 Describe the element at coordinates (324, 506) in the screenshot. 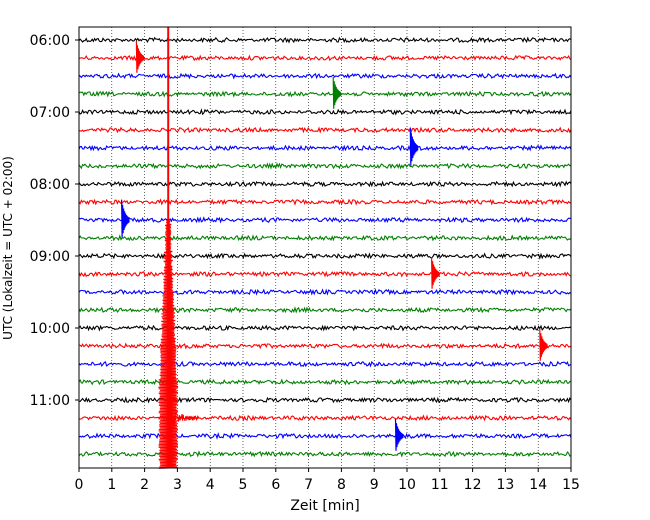

I see `x-axis-label: Zeit [min]` at that location.